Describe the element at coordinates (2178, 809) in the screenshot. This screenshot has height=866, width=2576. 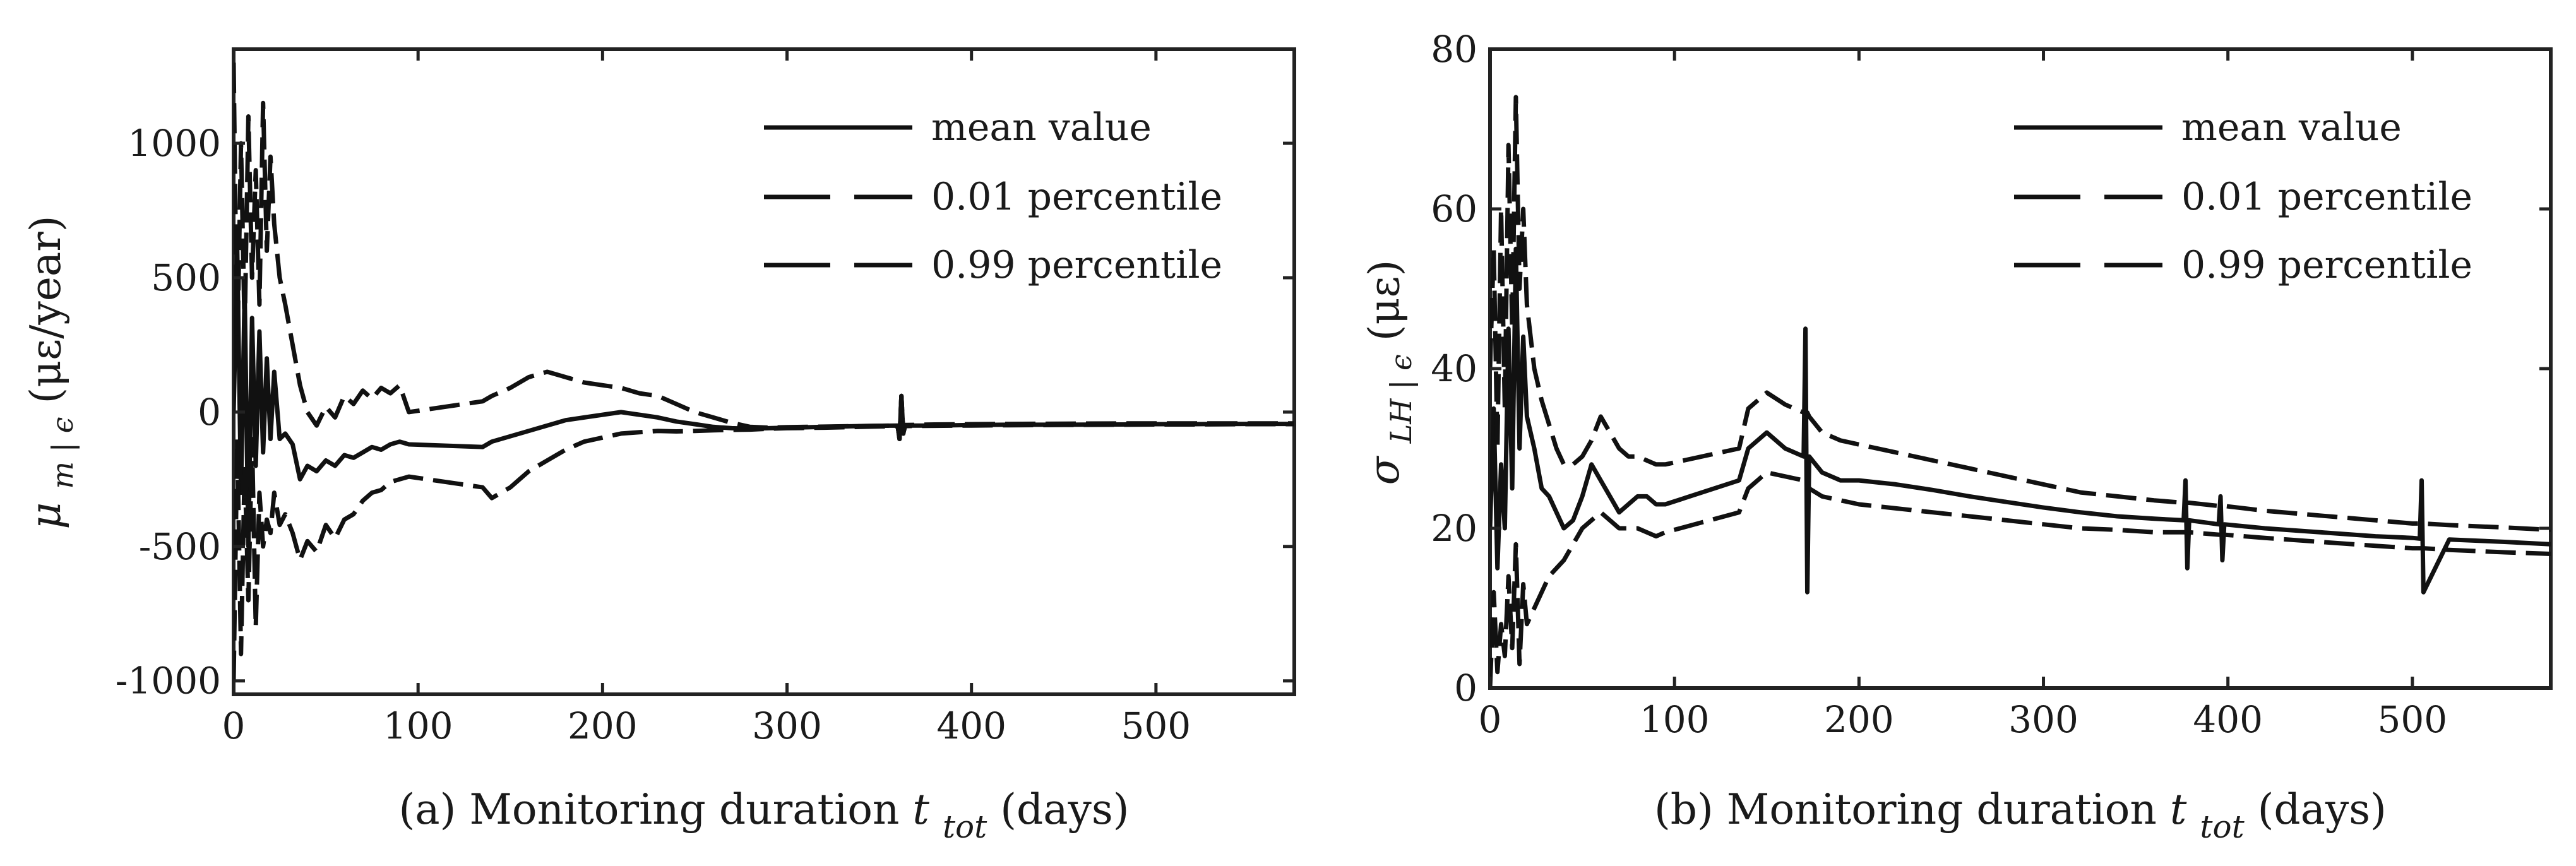
I see `panel-b-caption-var: t` at that location.